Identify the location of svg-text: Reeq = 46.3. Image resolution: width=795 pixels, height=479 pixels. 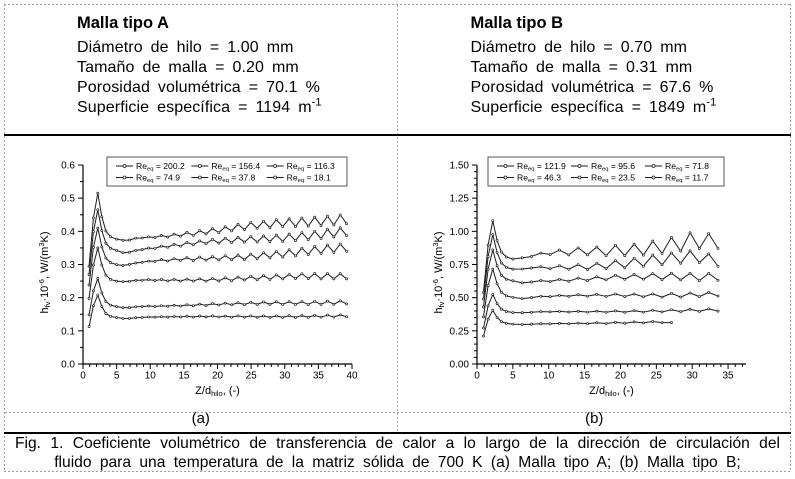
(539, 179).